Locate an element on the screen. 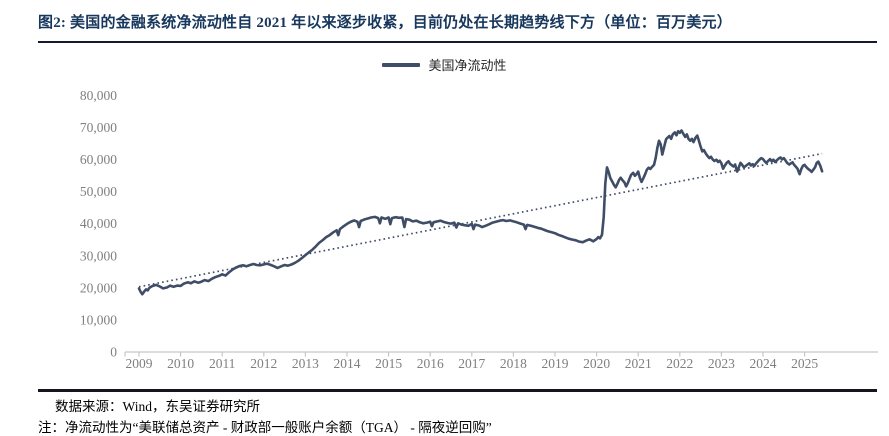  svg-text: 2010 is located at coordinates (180, 363).